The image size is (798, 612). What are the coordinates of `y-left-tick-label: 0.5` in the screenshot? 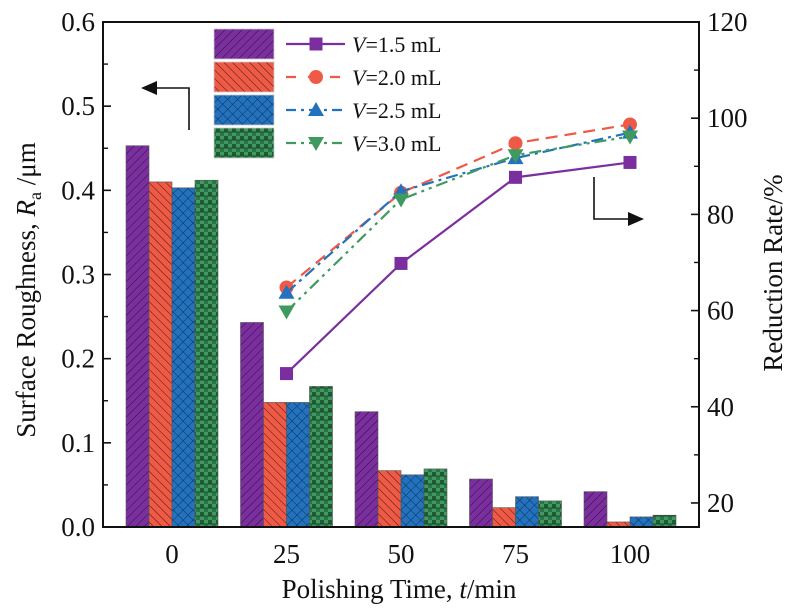 It's located at (78, 106).